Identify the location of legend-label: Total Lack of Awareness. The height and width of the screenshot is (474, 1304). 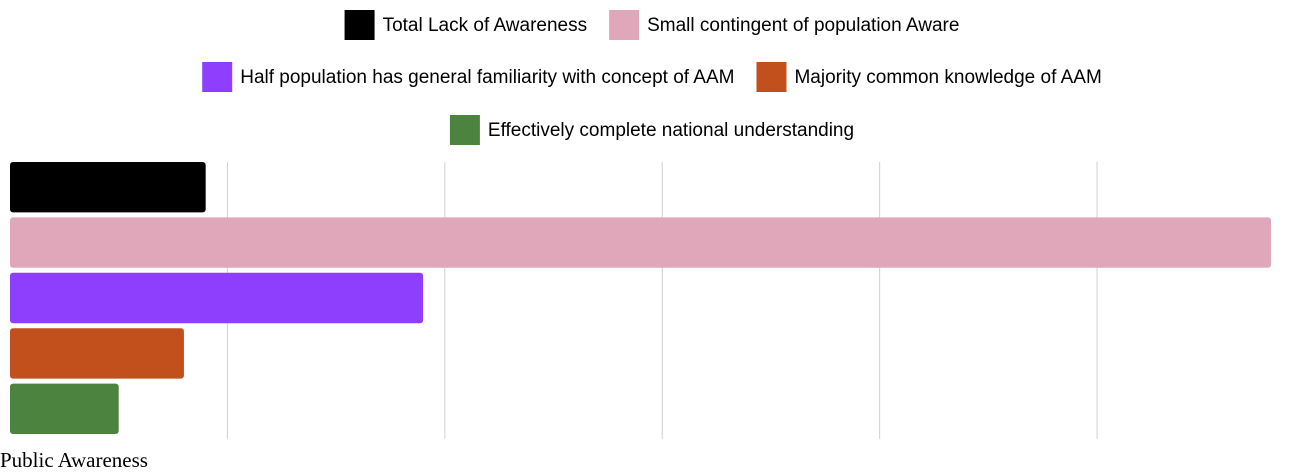
(485, 25).